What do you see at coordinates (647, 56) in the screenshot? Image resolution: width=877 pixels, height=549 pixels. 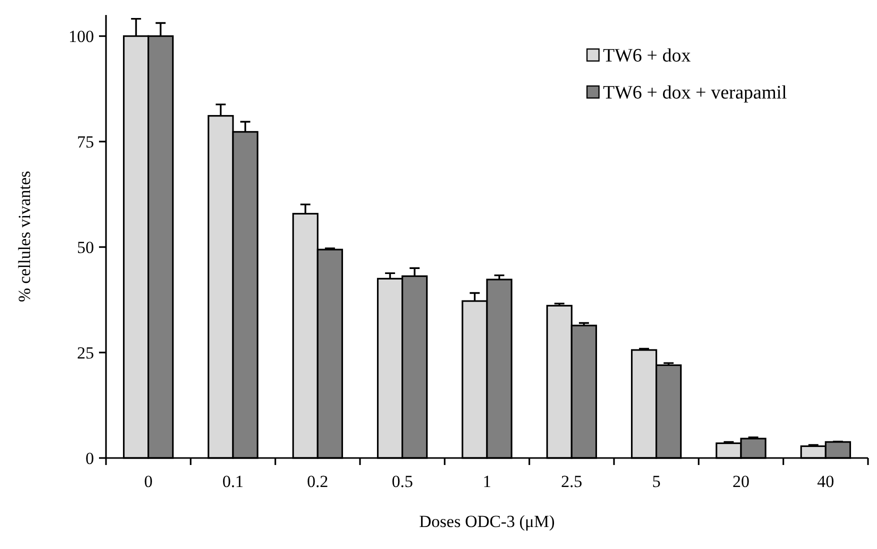 I see `legend-label: TW6 + dox` at bounding box center [647, 56].